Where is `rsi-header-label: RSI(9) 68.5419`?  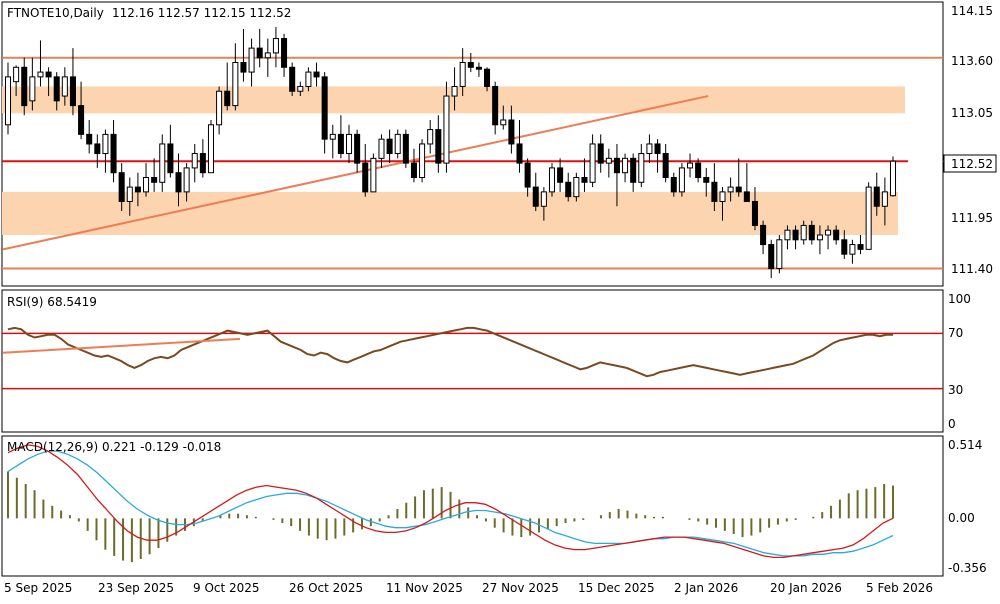 rsi-header-label: RSI(9) 68.5419 is located at coordinates (52, 302).